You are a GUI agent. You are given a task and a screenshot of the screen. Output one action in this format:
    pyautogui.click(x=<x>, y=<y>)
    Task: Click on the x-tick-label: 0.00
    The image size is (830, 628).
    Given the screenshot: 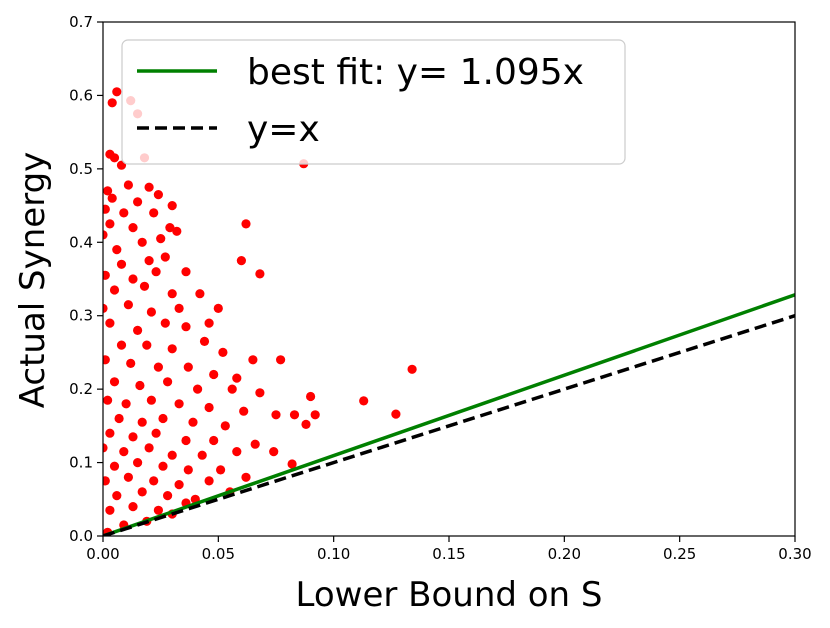 What is the action you would take?
    pyautogui.click(x=102, y=554)
    